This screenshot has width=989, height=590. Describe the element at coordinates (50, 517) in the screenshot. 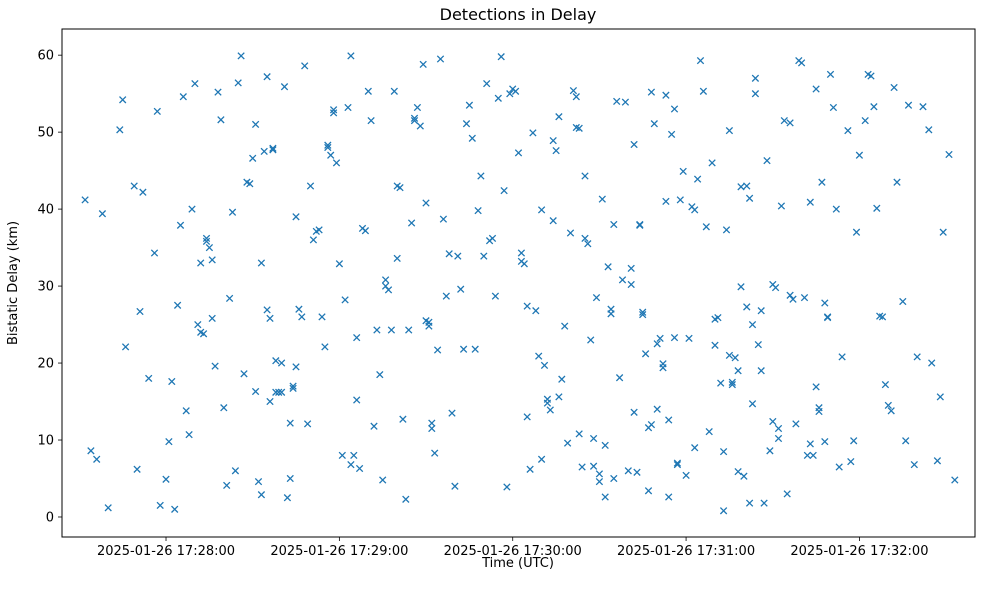

I see `y-tick-label: 0` at that location.